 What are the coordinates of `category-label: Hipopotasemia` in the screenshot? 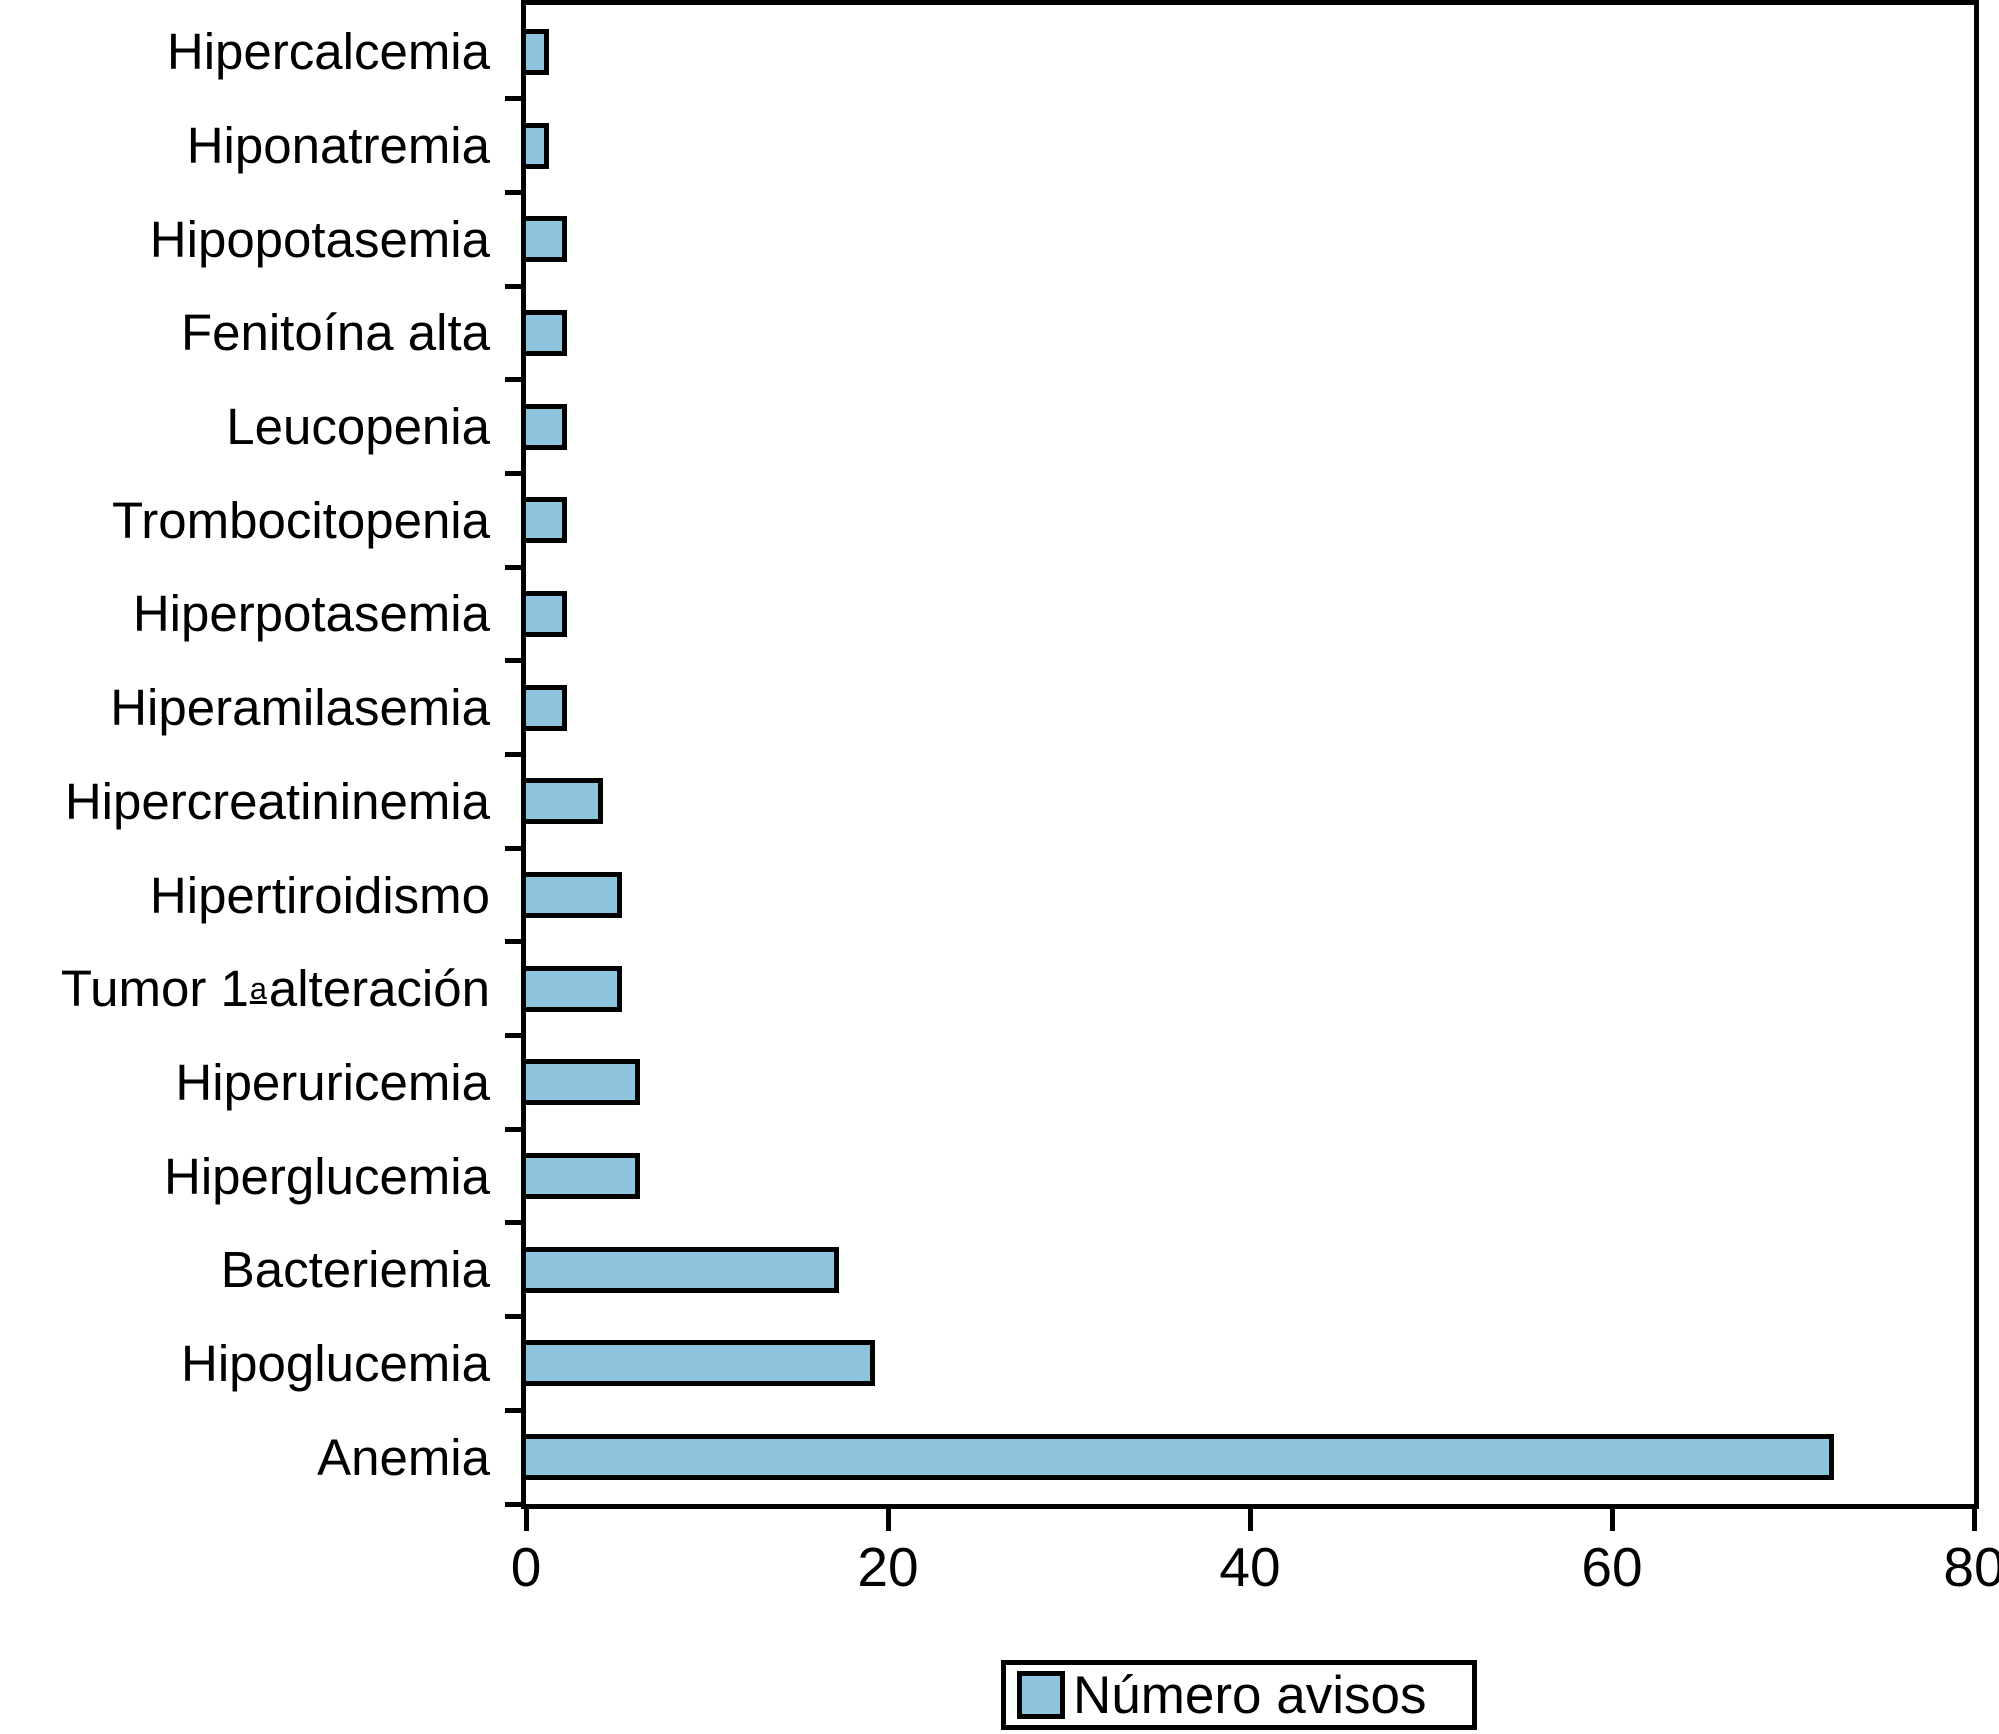 It's located at (319, 239).